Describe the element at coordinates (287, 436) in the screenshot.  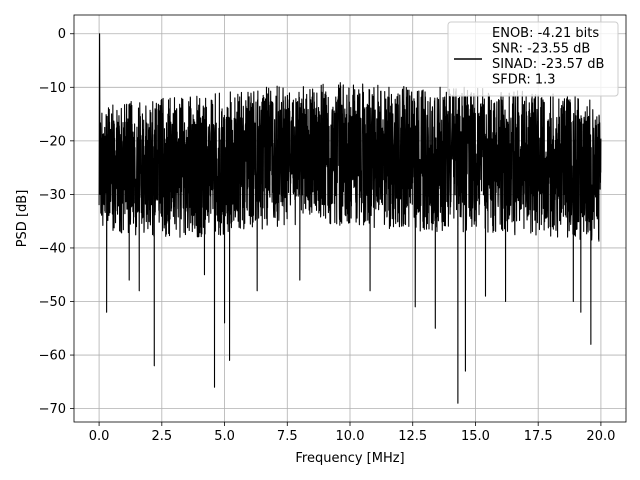
I see `x-tick-label: 7.5` at that location.